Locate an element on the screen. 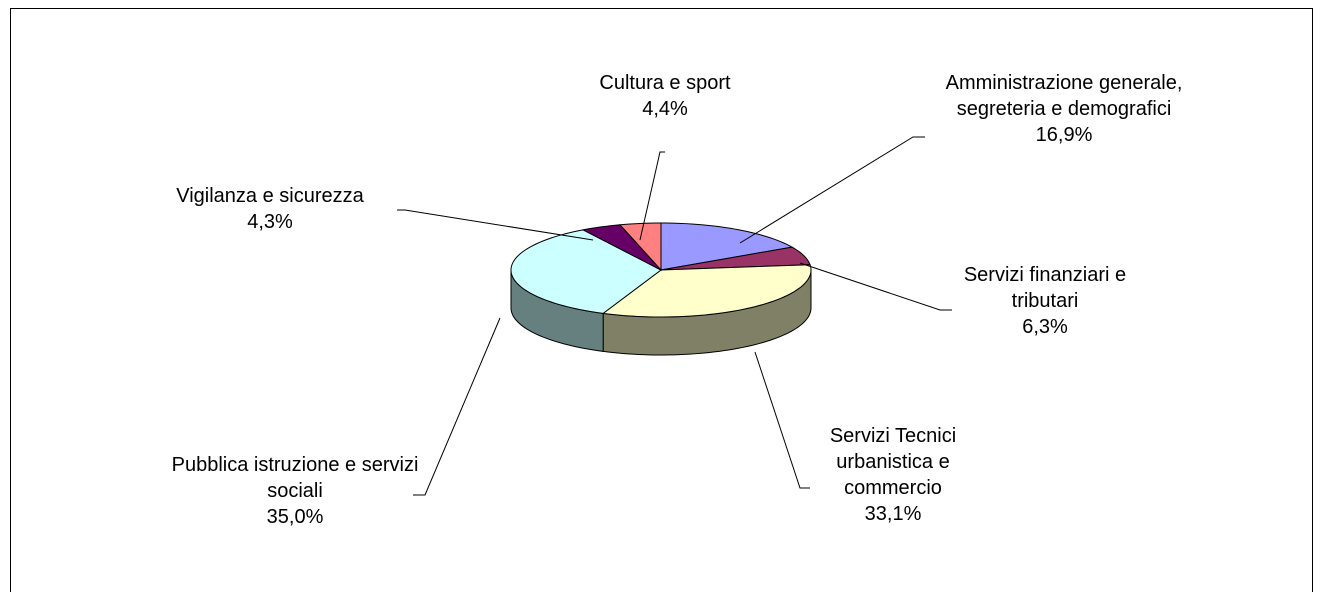 The image size is (1322, 592). category-label: Servizi finanziari e tributari is located at coordinates (1045, 288).